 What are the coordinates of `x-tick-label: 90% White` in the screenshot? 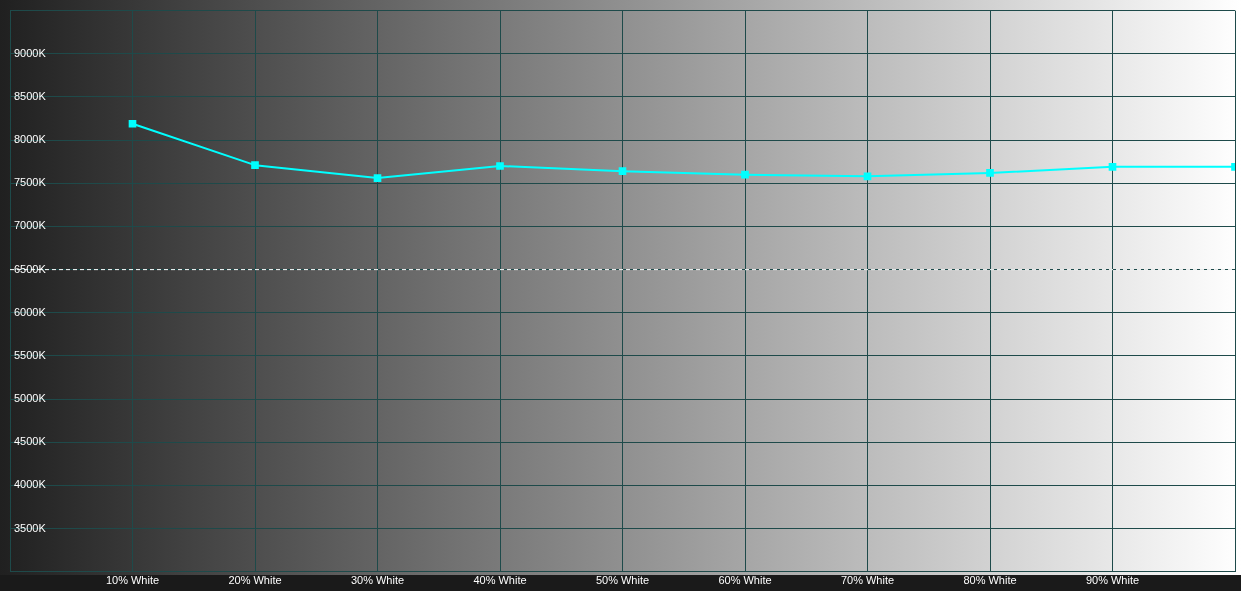 It's located at (1112, 580).